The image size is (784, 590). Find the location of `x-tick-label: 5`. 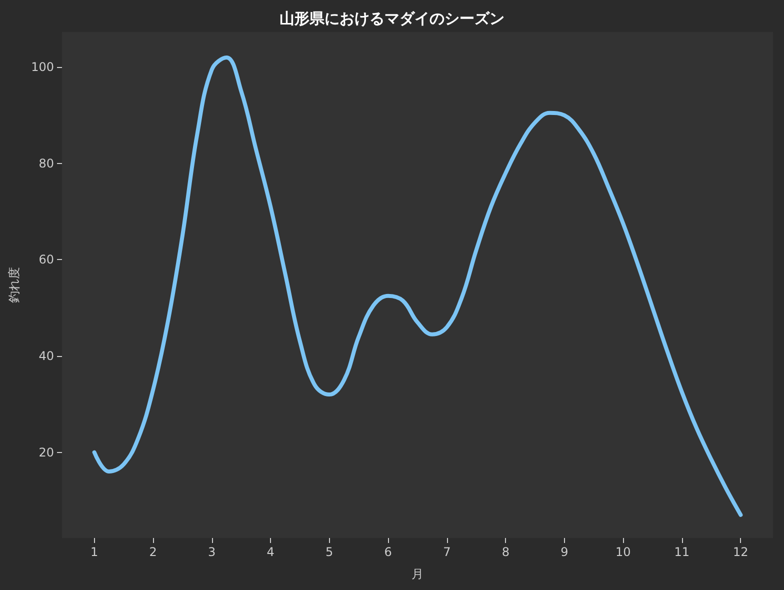

x-tick-label: 5 is located at coordinates (330, 552).